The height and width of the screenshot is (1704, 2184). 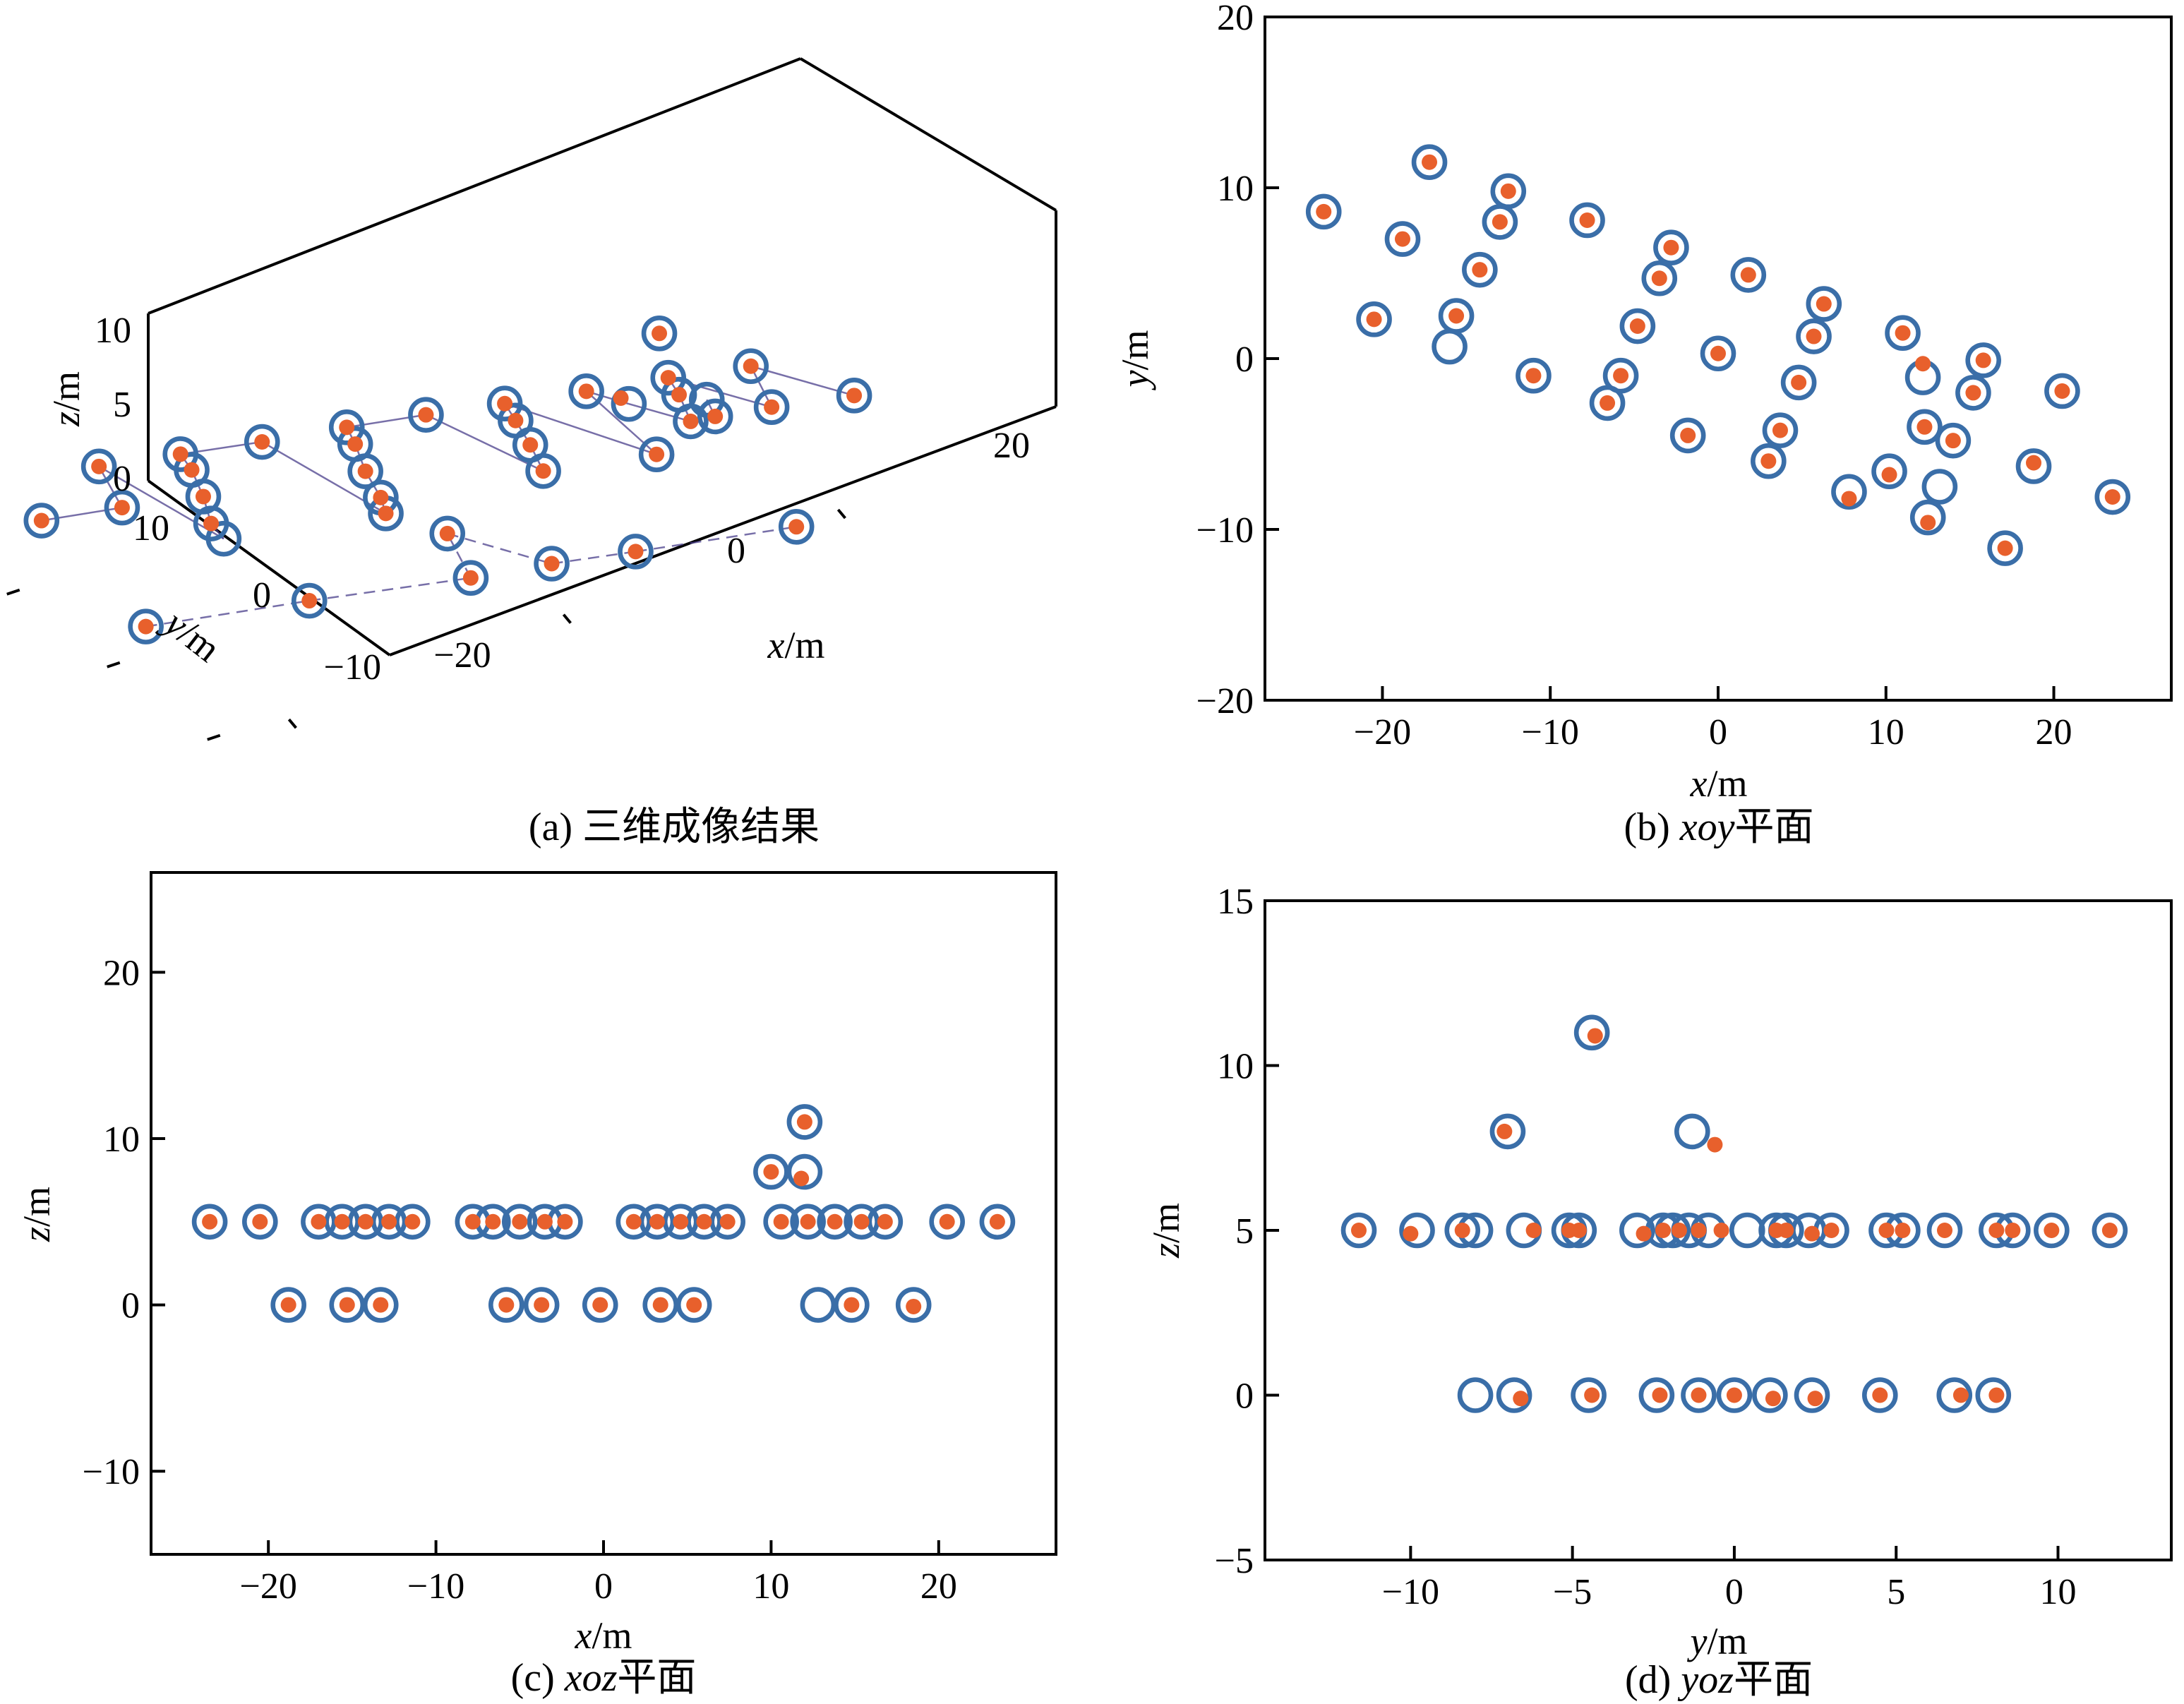 I want to click on x-axis-label: x/m, so click(x=796, y=645).